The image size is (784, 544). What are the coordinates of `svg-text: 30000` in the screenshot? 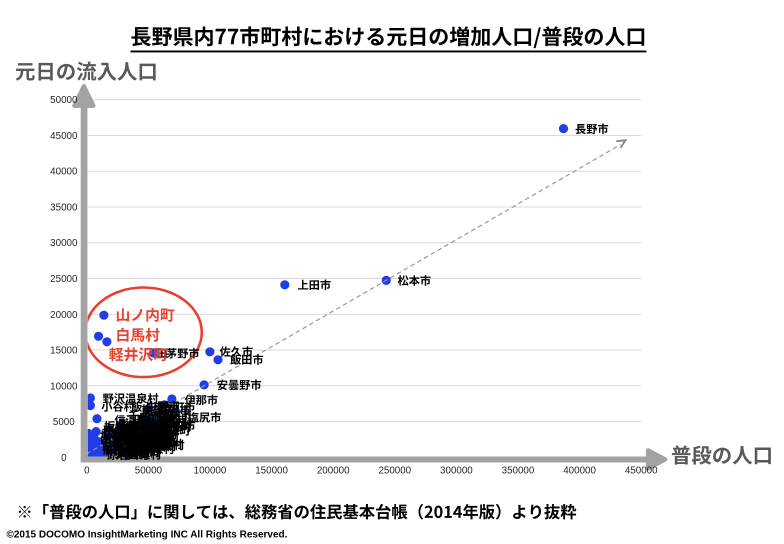 It's located at (64, 243).